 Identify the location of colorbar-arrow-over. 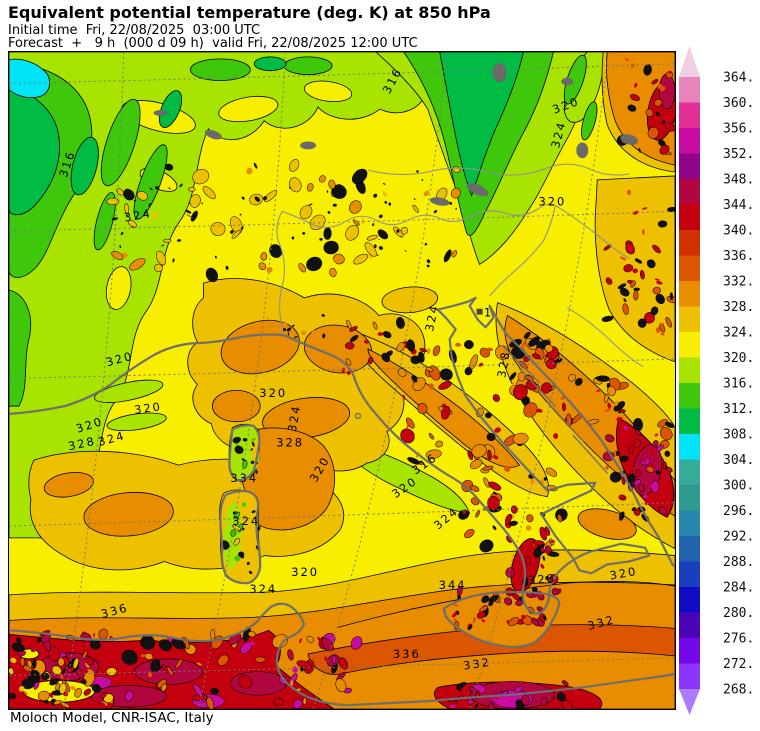
(689, 61).